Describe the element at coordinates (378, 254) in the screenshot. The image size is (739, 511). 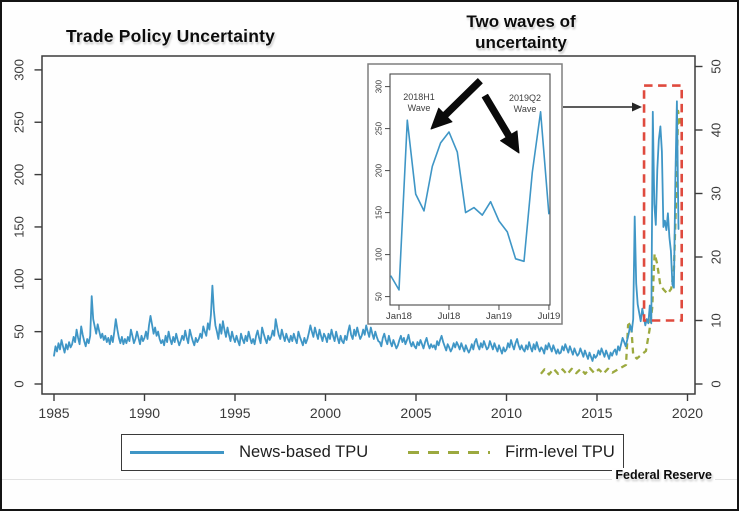
I see `inset-y-tick-label: 100` at that location.